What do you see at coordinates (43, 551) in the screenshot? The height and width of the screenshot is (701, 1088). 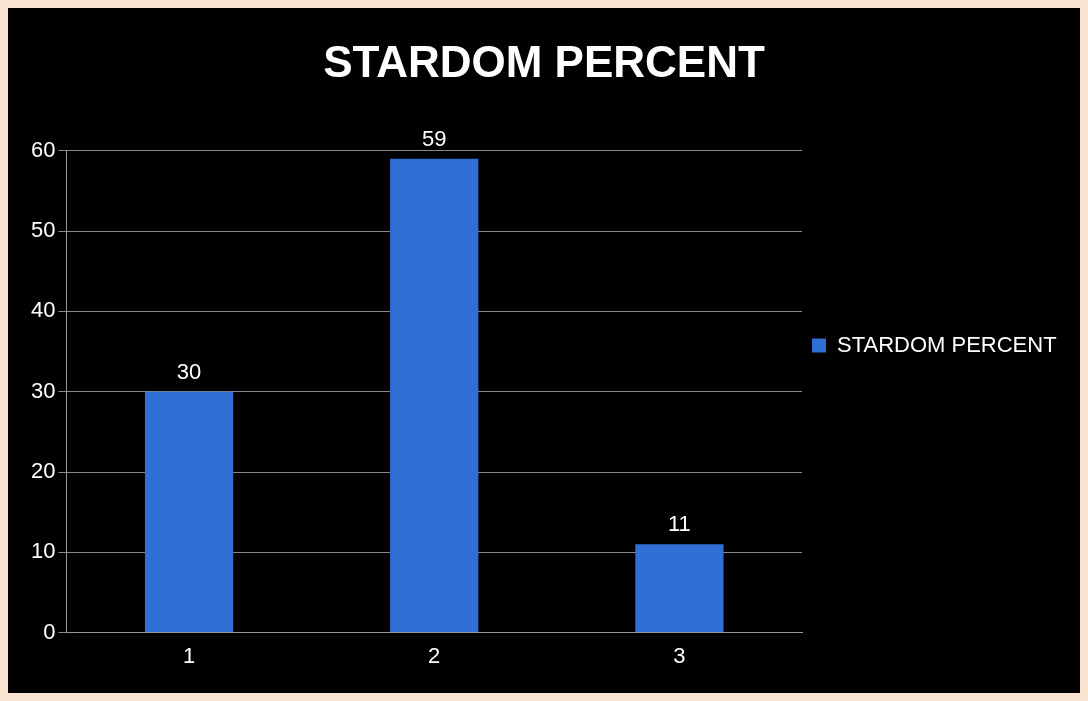 I see `y-tick-label: 10` at bounding box center [43, 551].